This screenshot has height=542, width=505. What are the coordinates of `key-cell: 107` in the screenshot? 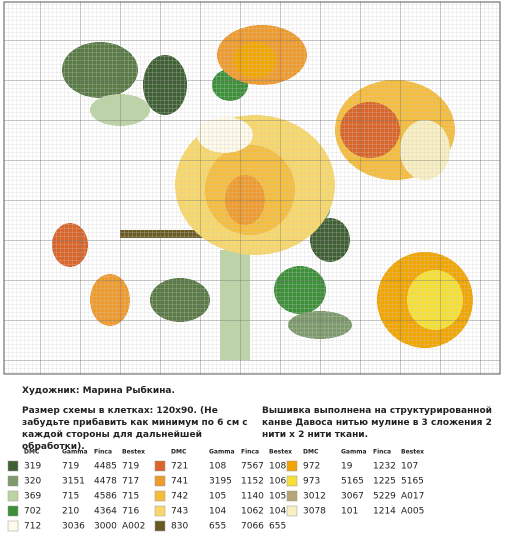 It's located at (409, 467).